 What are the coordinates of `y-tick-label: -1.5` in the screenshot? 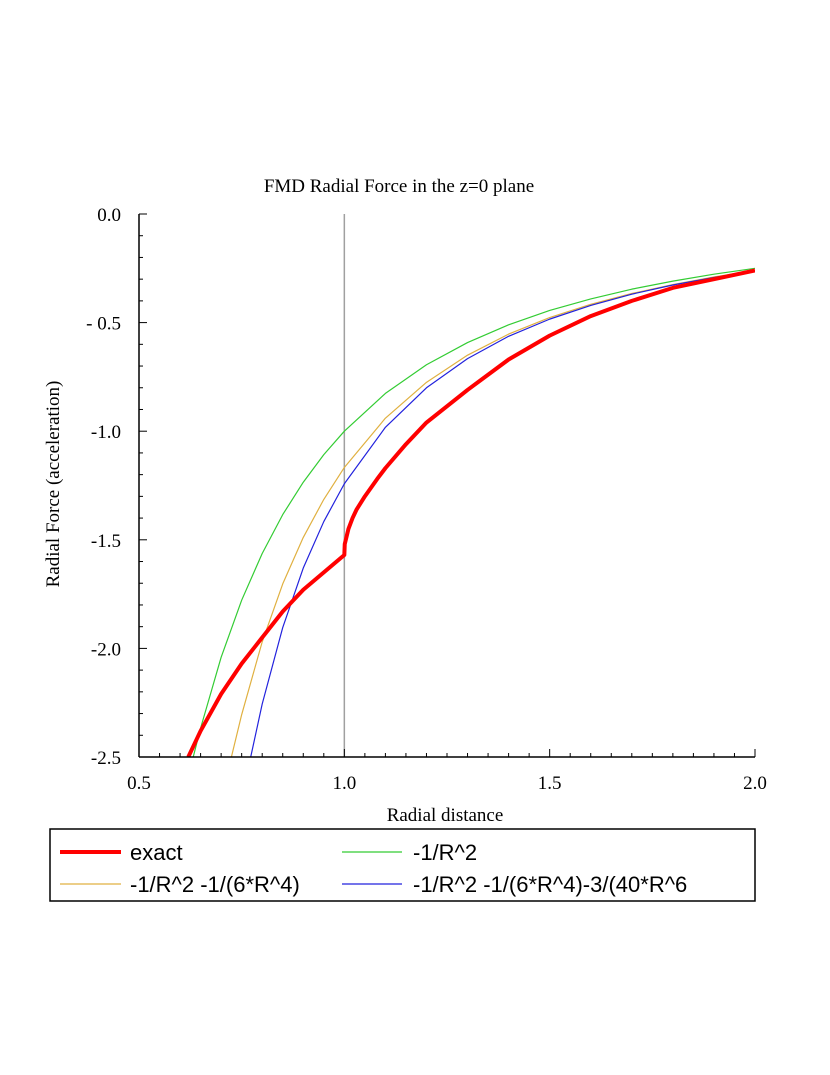 It's located at (106, 541).